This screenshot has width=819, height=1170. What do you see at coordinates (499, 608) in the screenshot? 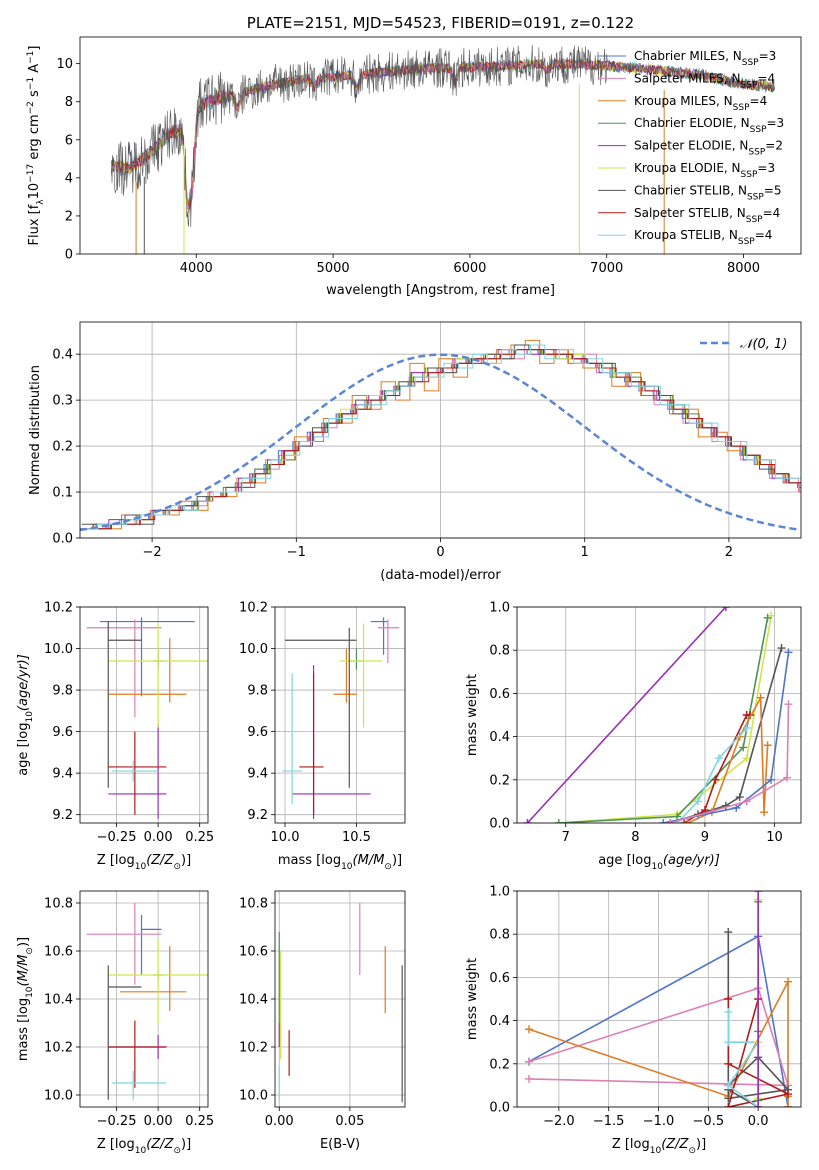
I see `y-tick-label: 1.0` at bounding box center [499, 608].